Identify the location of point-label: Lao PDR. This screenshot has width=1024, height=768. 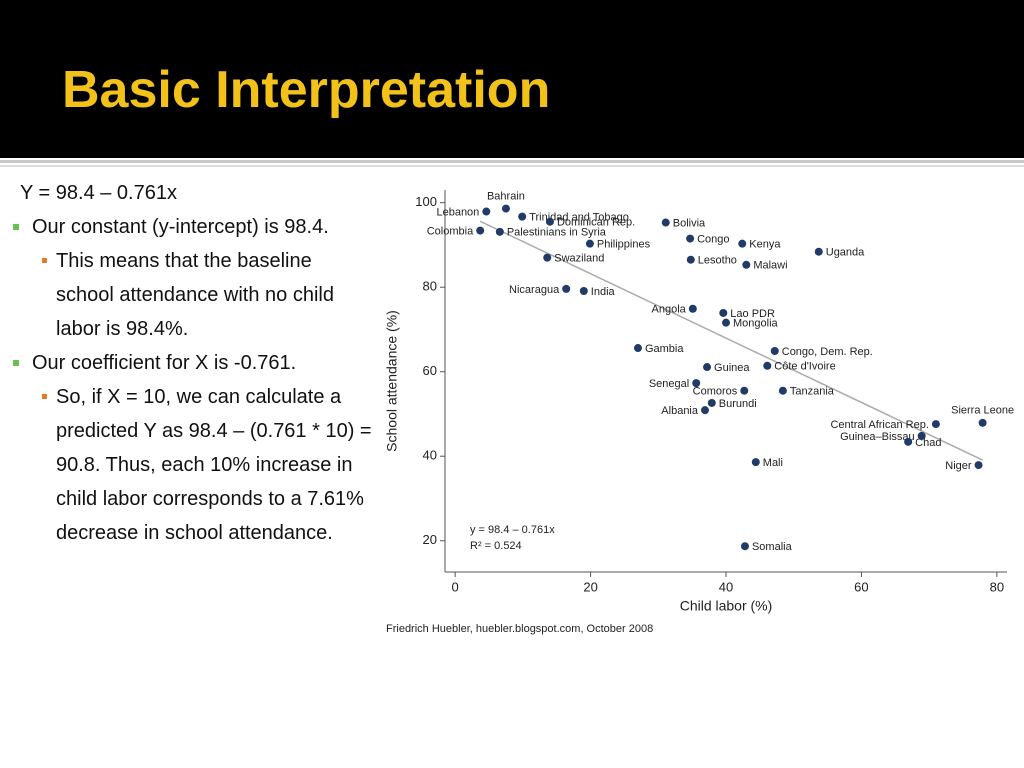
(752, 314).